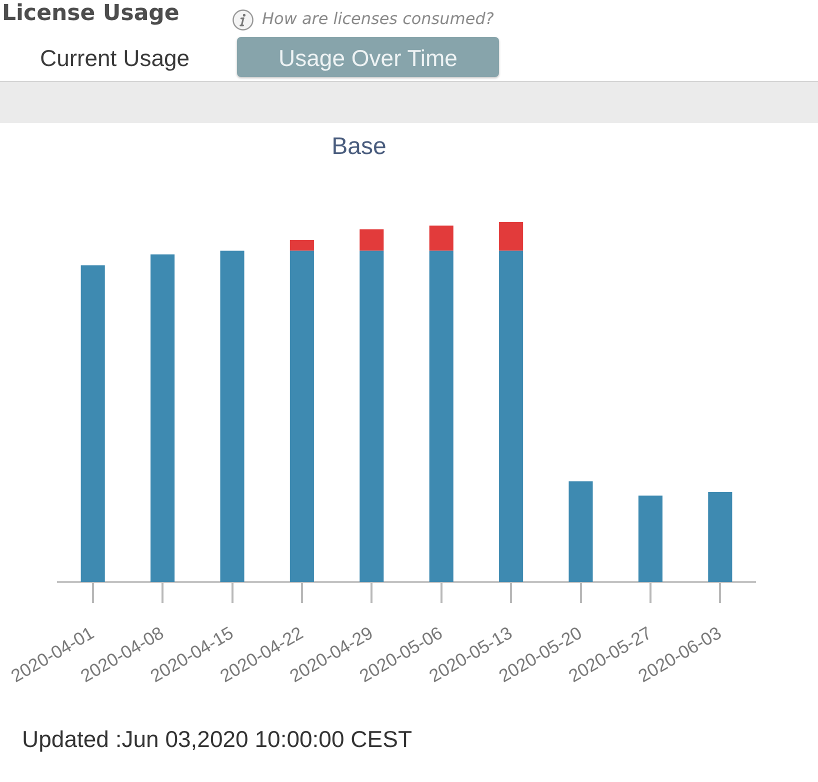 The height and width of the screenshot is (782, 818). I want to click on text: How are licenses consumed?, so click(378, 18).